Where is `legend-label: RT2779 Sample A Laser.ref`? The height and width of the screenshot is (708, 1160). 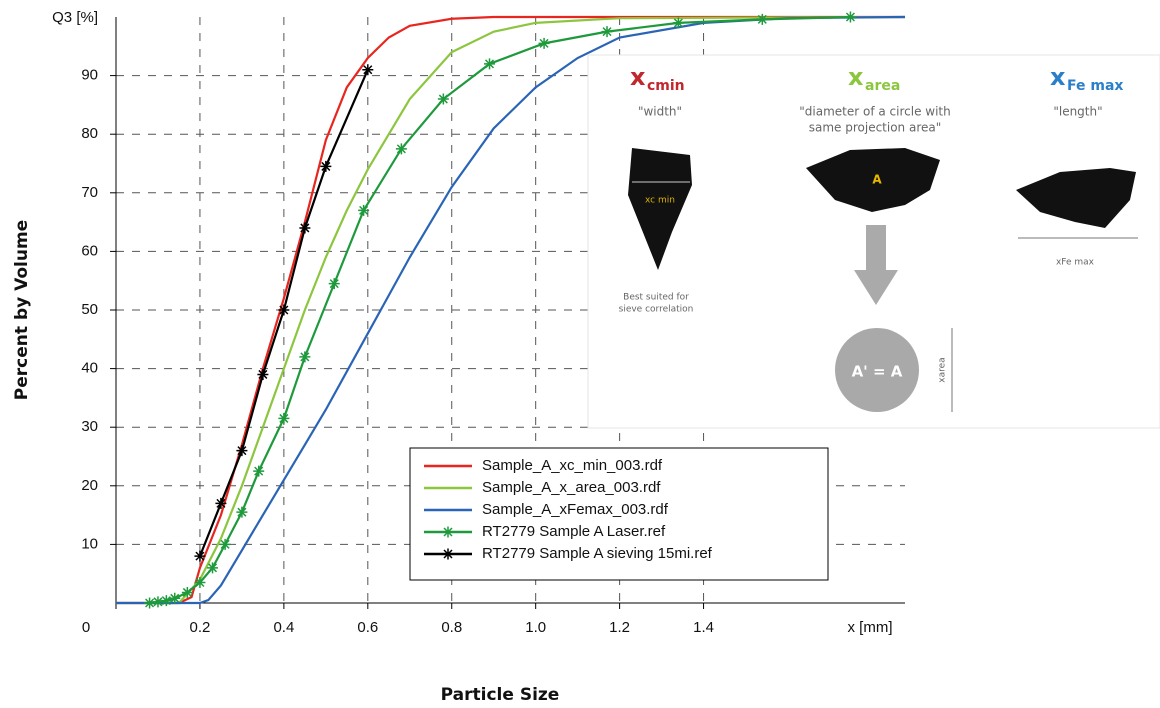
legend-label: RT2779 Sample A Laser.ref is located at coordinates (574, 531).